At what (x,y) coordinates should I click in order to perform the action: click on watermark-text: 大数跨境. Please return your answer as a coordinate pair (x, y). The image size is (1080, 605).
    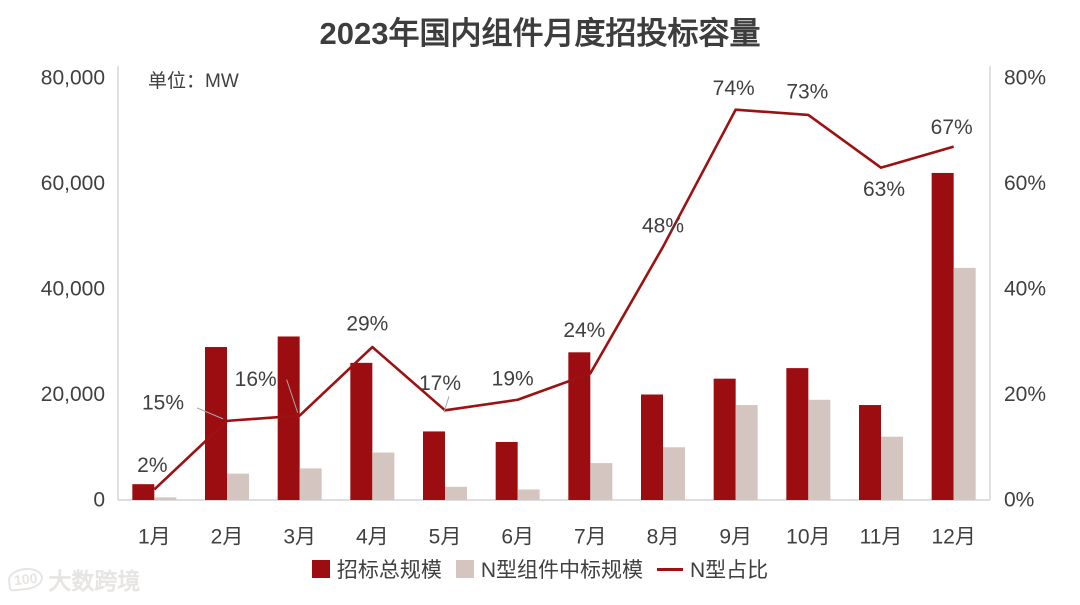
    Looking at the image, I should click on (94, 581).